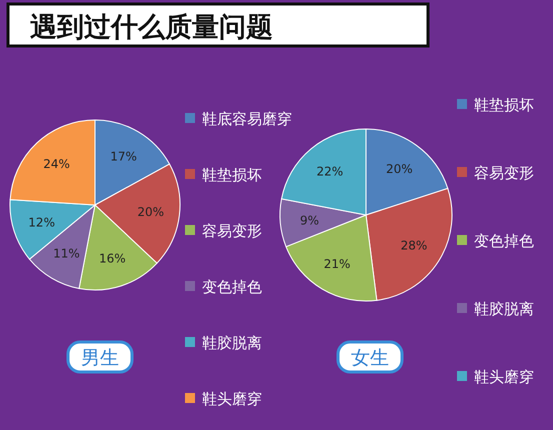 The width and height of the screenshot is (553, 430). What do you see at coordinates (330, 171) in the screenshot?
I see `data-label: 22%` at bounding box center [330, 171].